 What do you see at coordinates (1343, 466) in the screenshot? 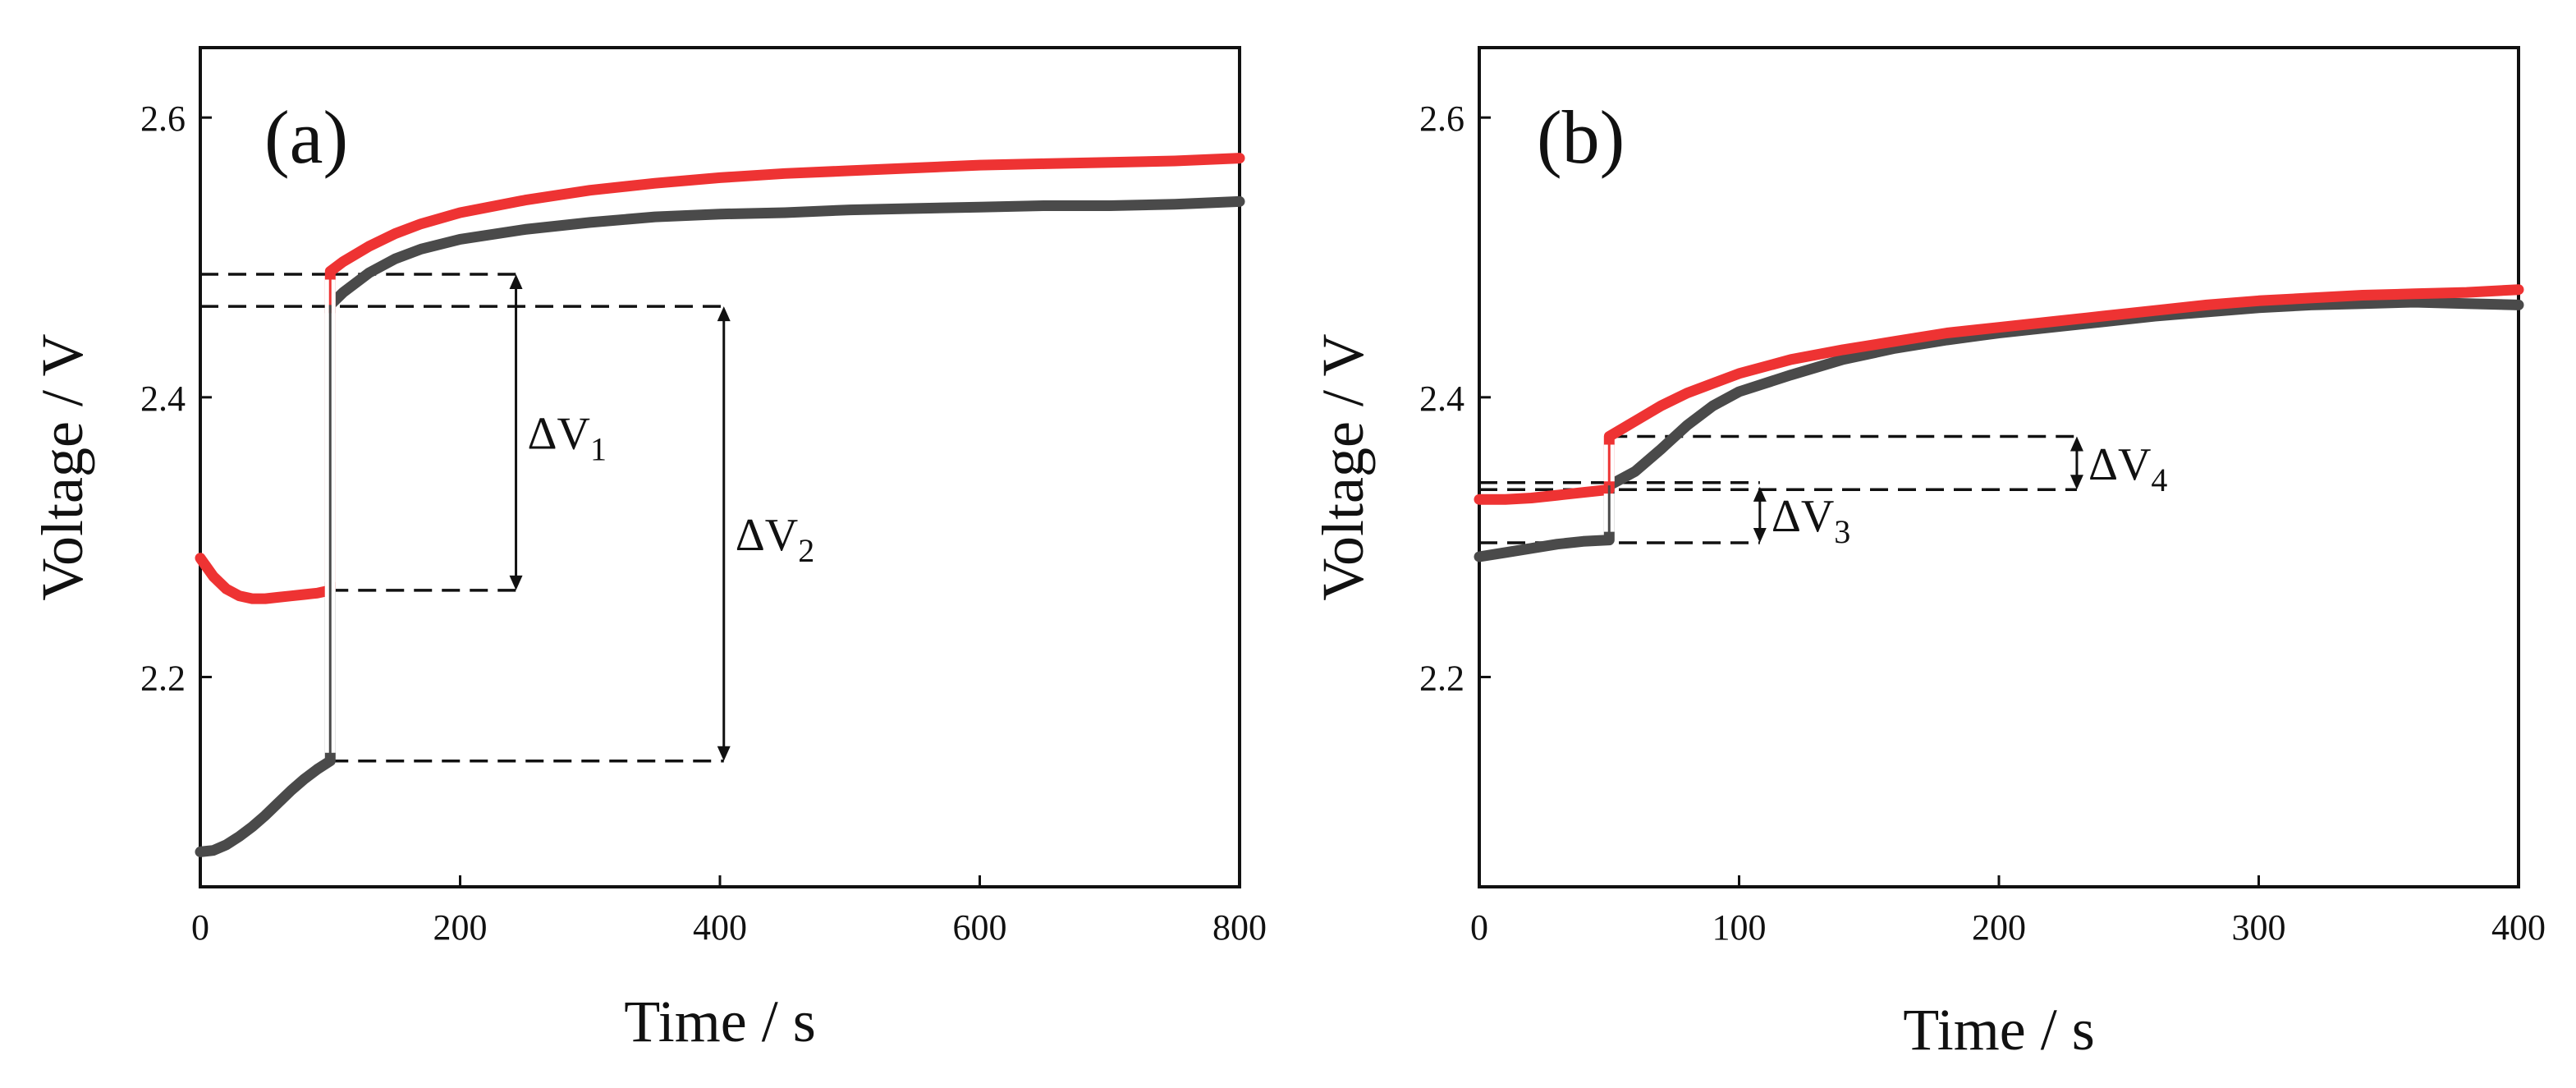
I see `y-axis-label-b: Voltage / V` at bounding box center [1343, 466].